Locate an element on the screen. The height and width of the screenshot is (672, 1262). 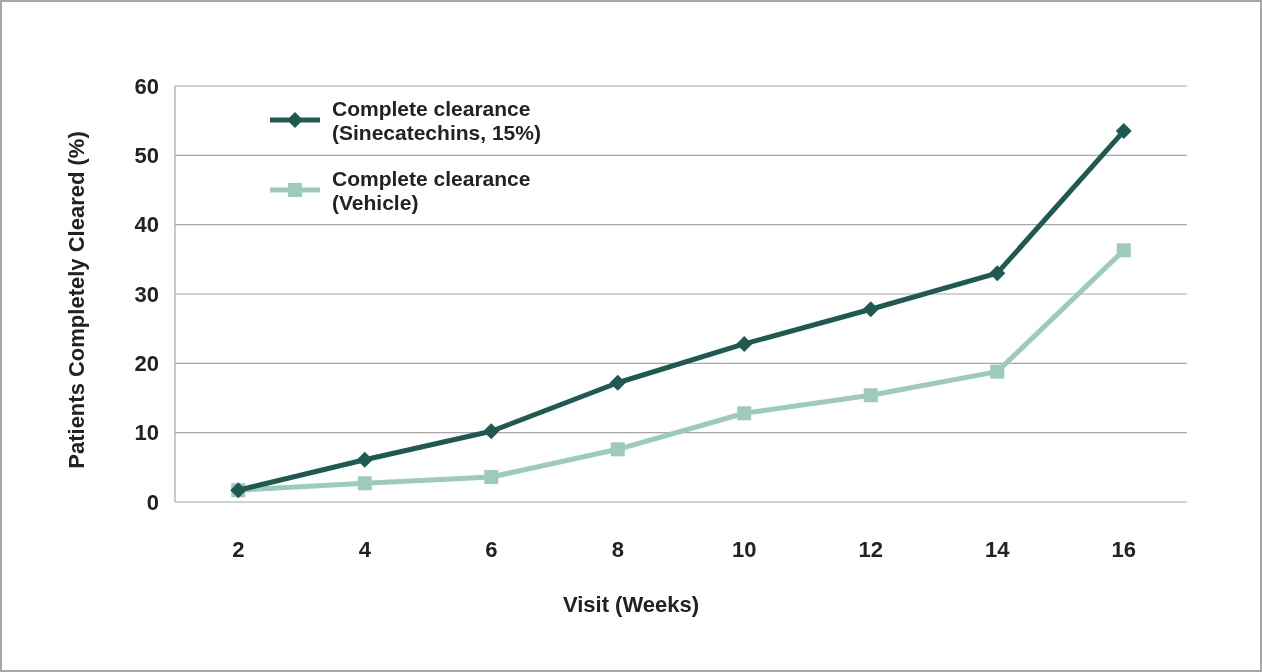
x-tick-label: 10 is located at coordinates (744, 549).